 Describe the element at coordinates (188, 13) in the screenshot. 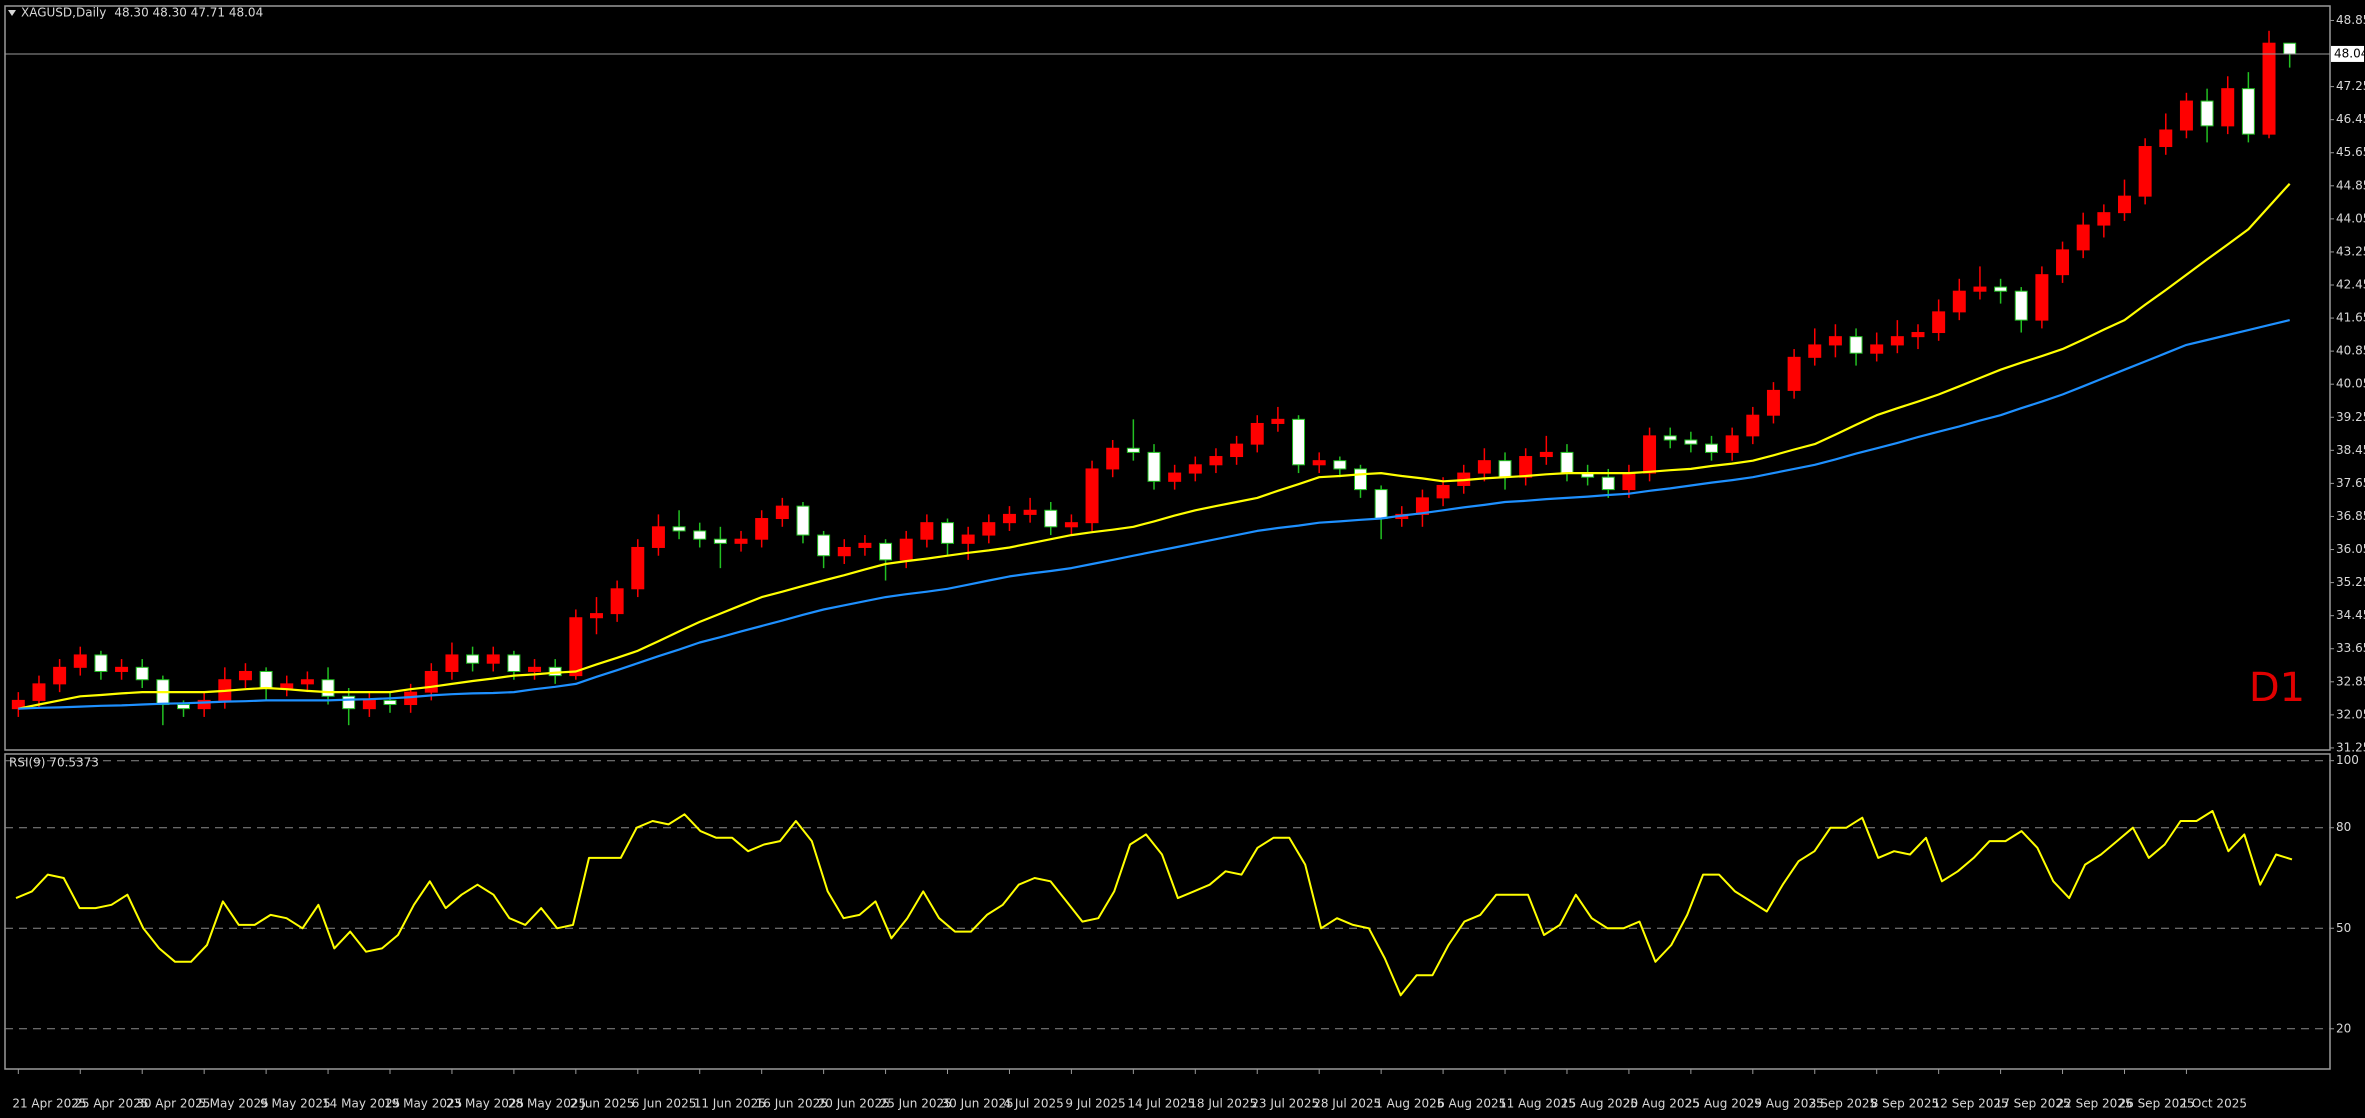

I see `ohlc-header: 48.30 48.30 47.71 48.04` at that location.